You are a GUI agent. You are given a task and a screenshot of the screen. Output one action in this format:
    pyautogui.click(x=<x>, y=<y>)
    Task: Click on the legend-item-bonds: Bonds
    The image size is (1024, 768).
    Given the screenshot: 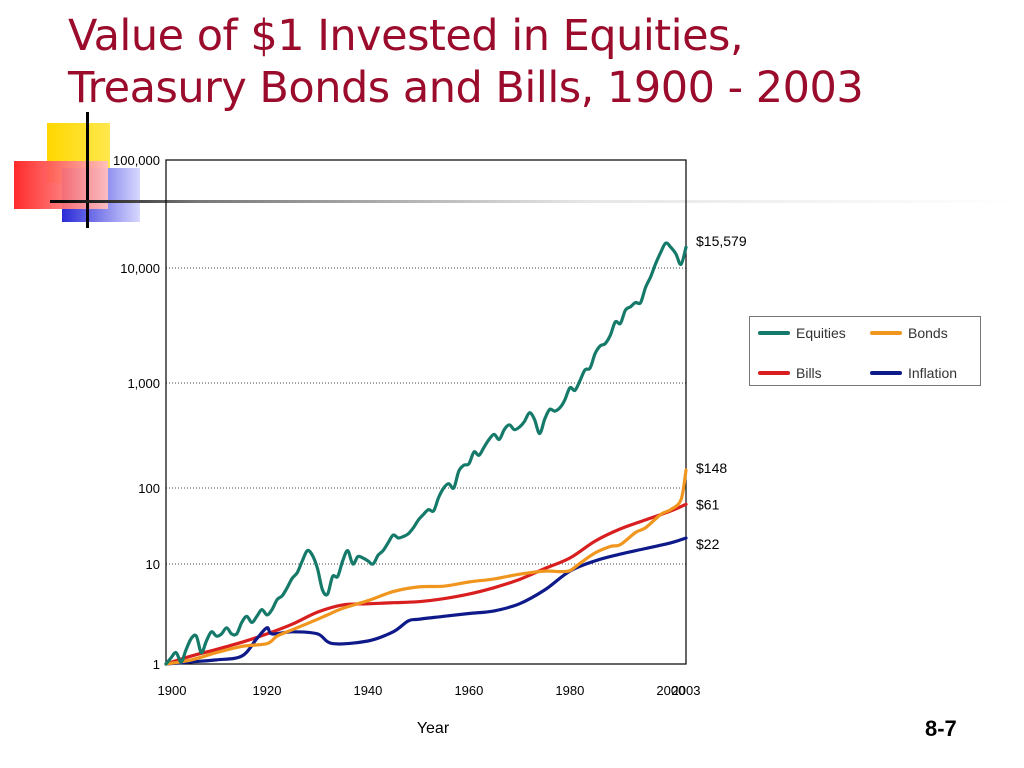 What is the action you would take?
    pyautogui.click(x=909, y=333)
    